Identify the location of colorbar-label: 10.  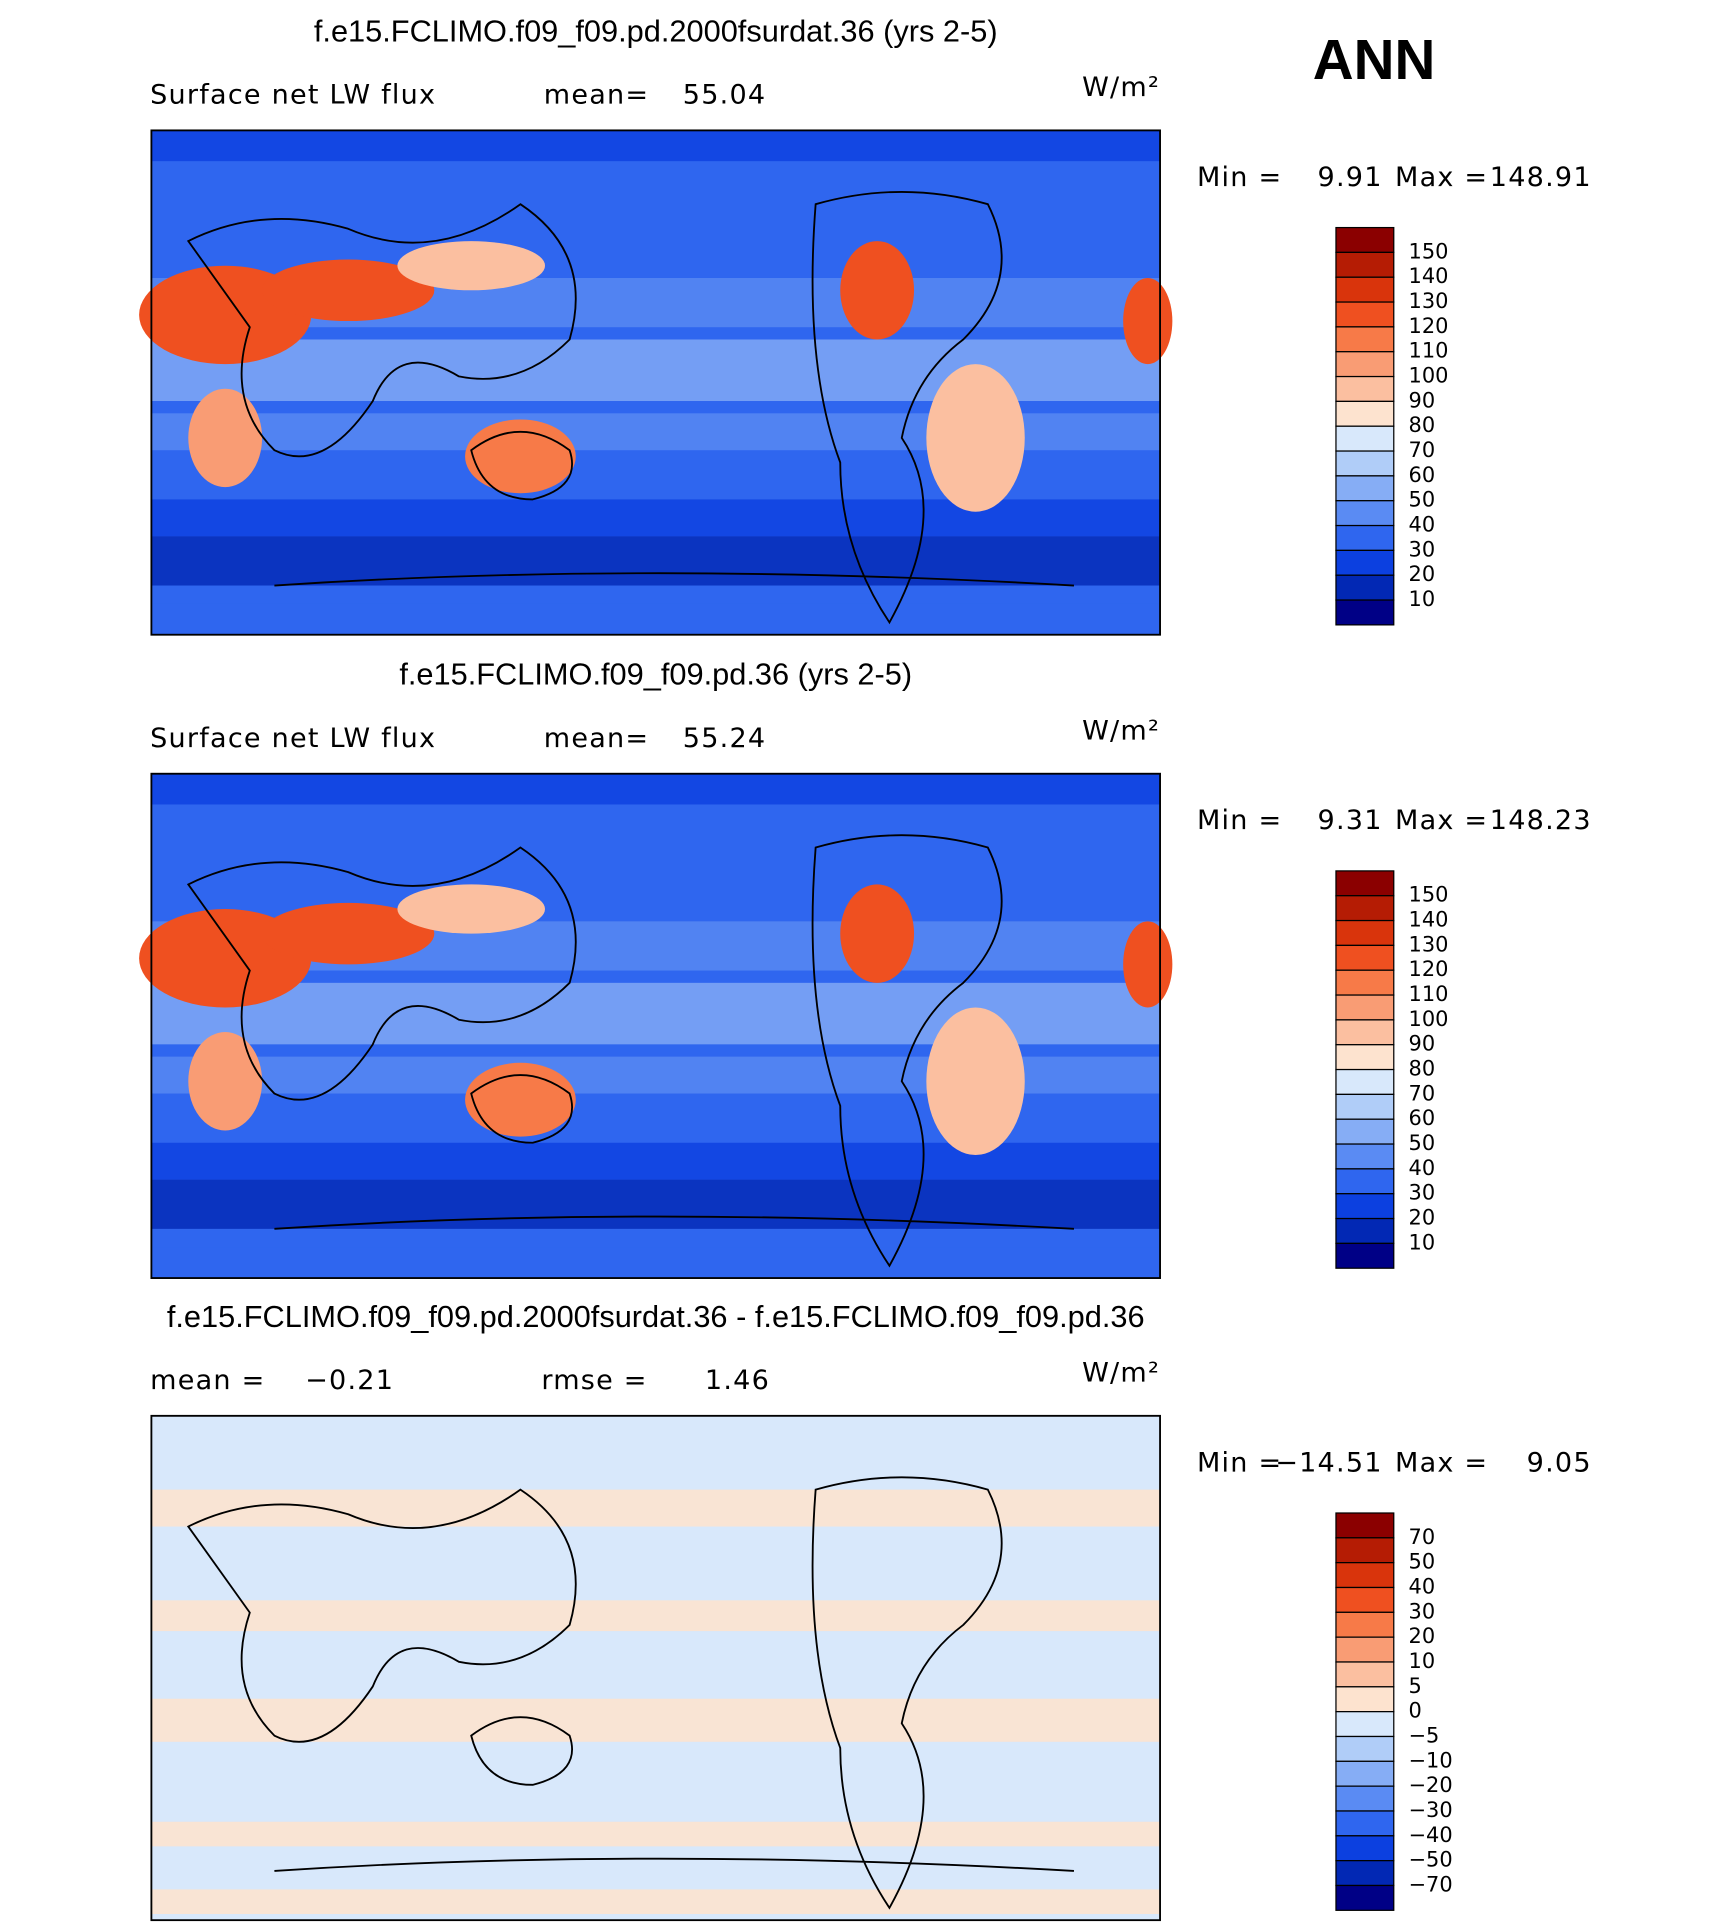
(1422, 1242).